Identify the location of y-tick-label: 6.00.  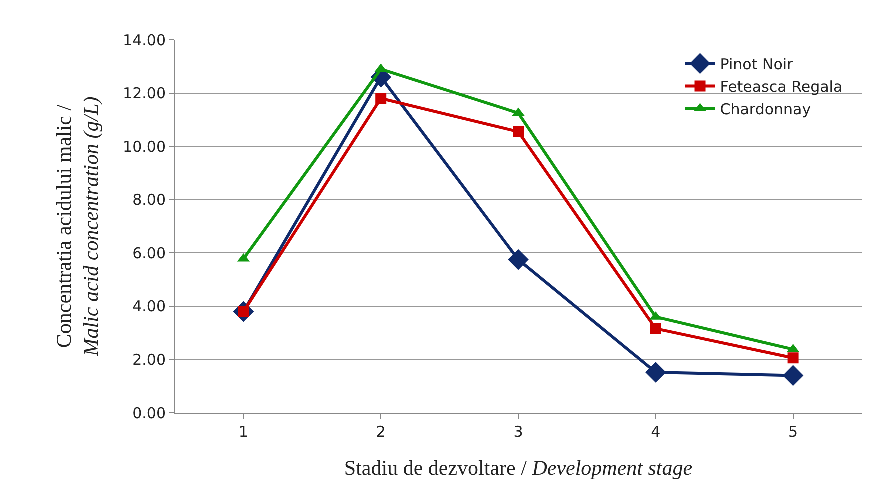
(149, 253).